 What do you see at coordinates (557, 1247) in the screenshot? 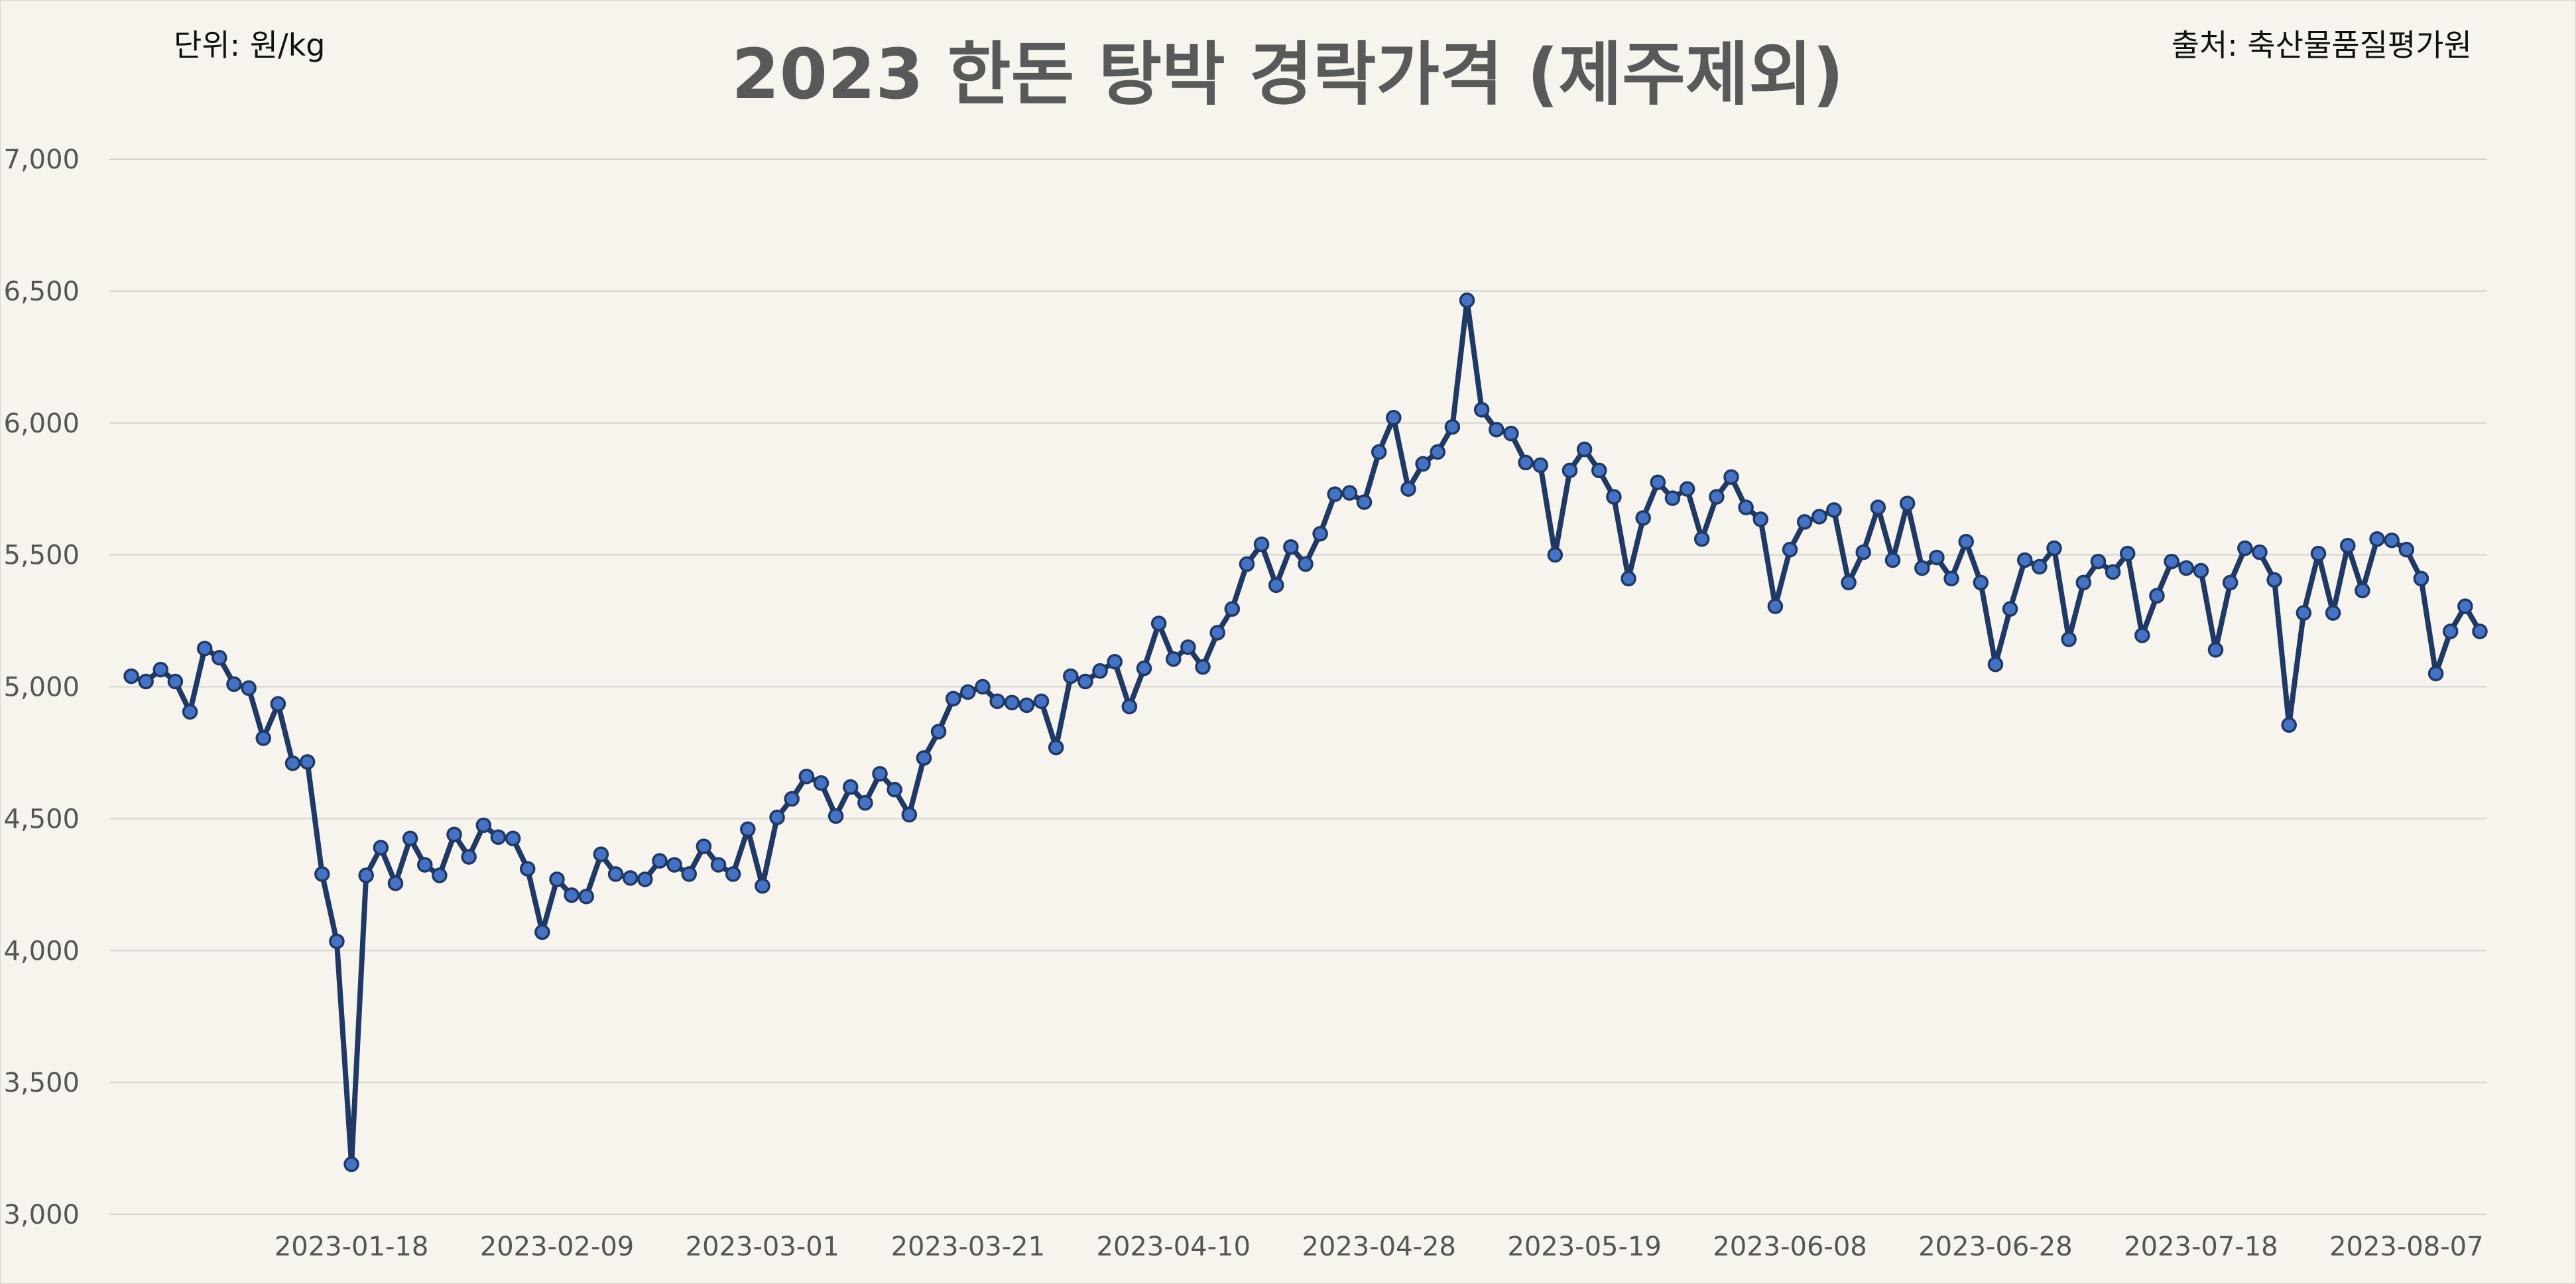
I see `x-tick-label: 2023-02-09` at bounding box center [557, 1247].